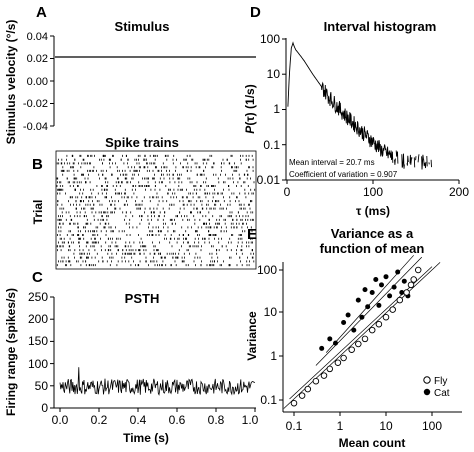 The width and height of the screenshot is (474, 452). I want to click on panel-a-title: Stimulus, so click(142, 26).